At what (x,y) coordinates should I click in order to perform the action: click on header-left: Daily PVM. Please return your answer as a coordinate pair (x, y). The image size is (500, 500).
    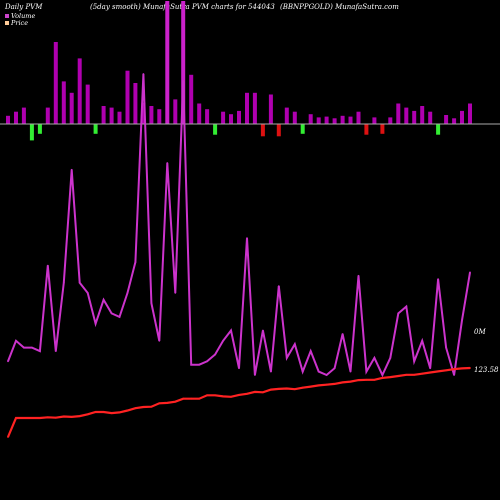
    Looking at the image, I should click on (23, 7).